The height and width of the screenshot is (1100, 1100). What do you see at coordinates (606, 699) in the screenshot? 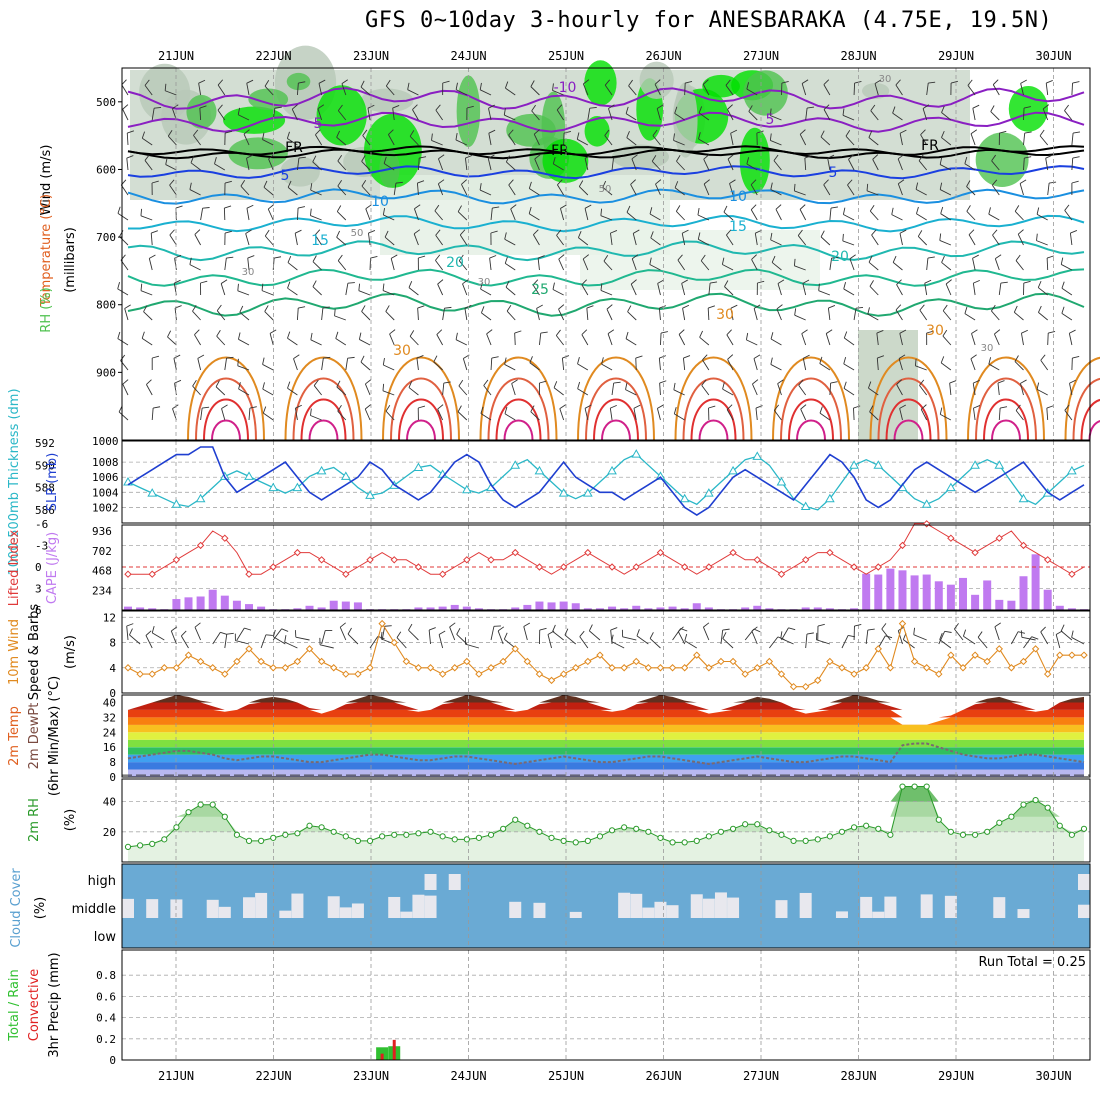
I see `temp-band` at bounding box center [606, 699].